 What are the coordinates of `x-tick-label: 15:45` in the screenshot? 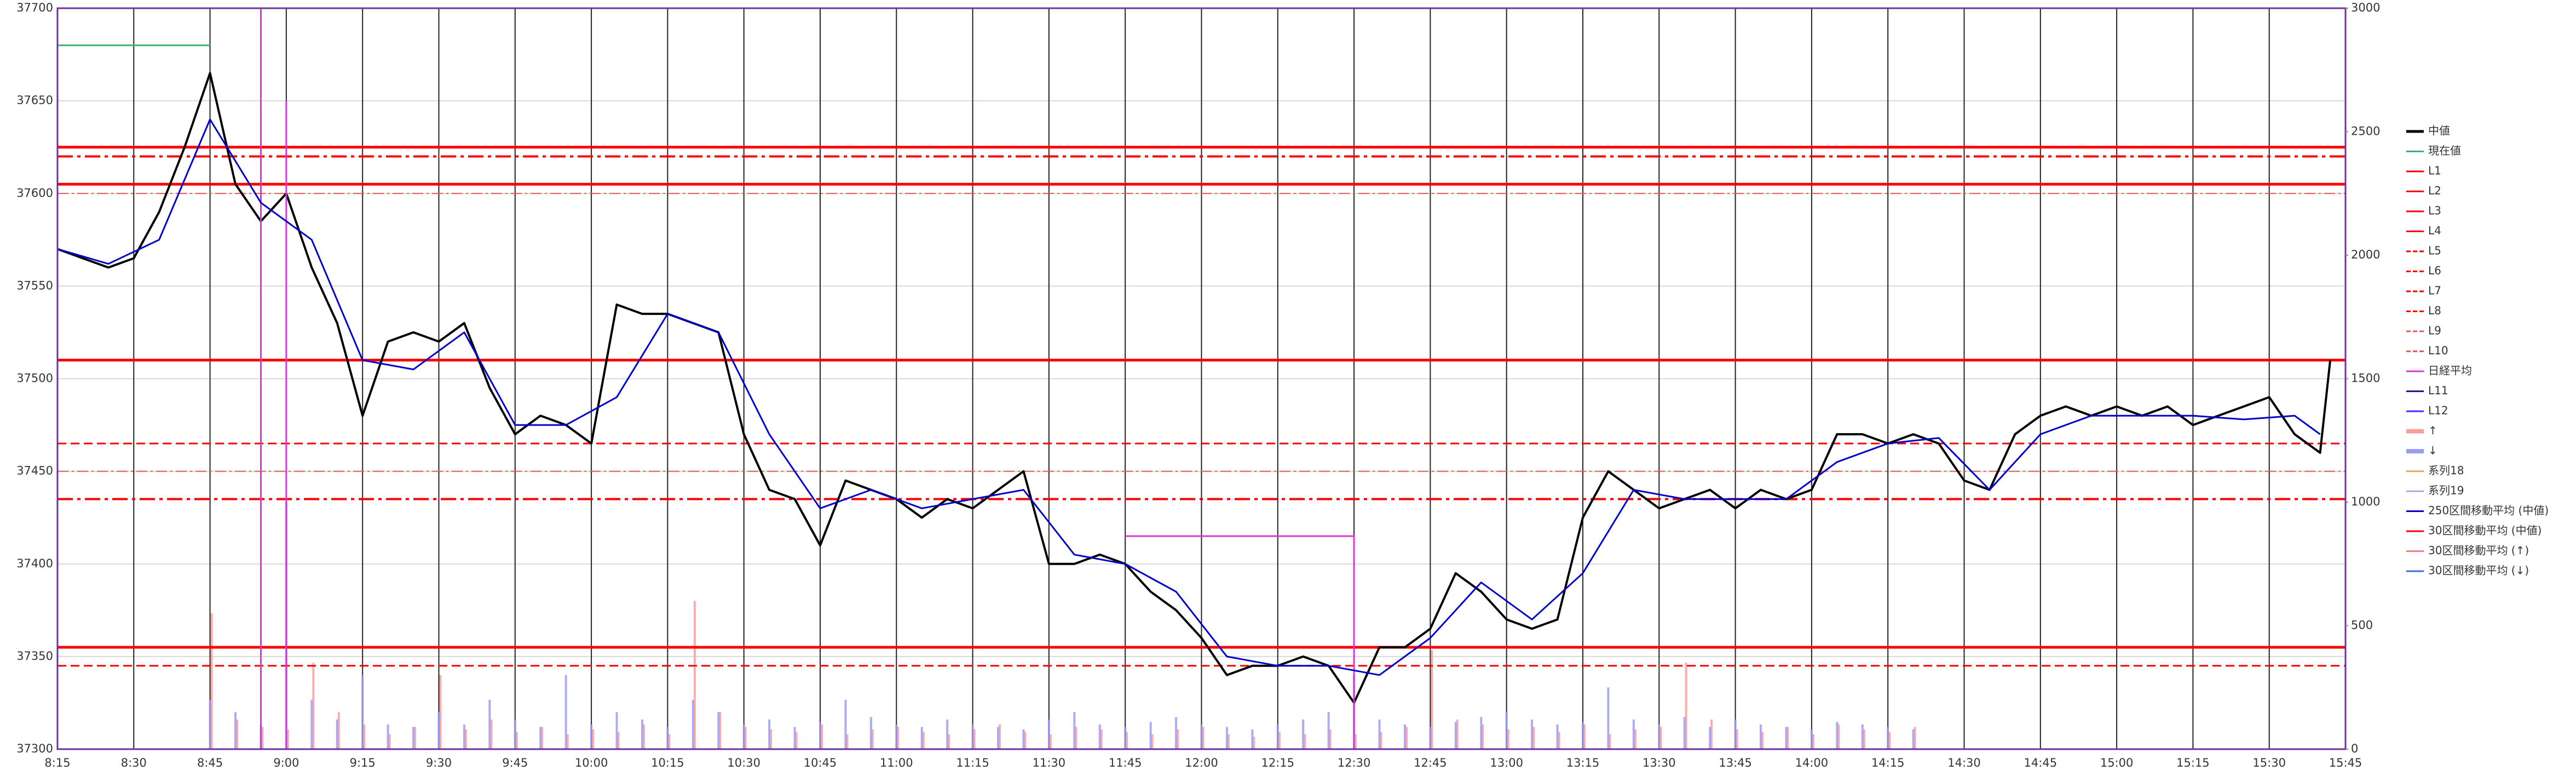 It's located at (2345, 762).